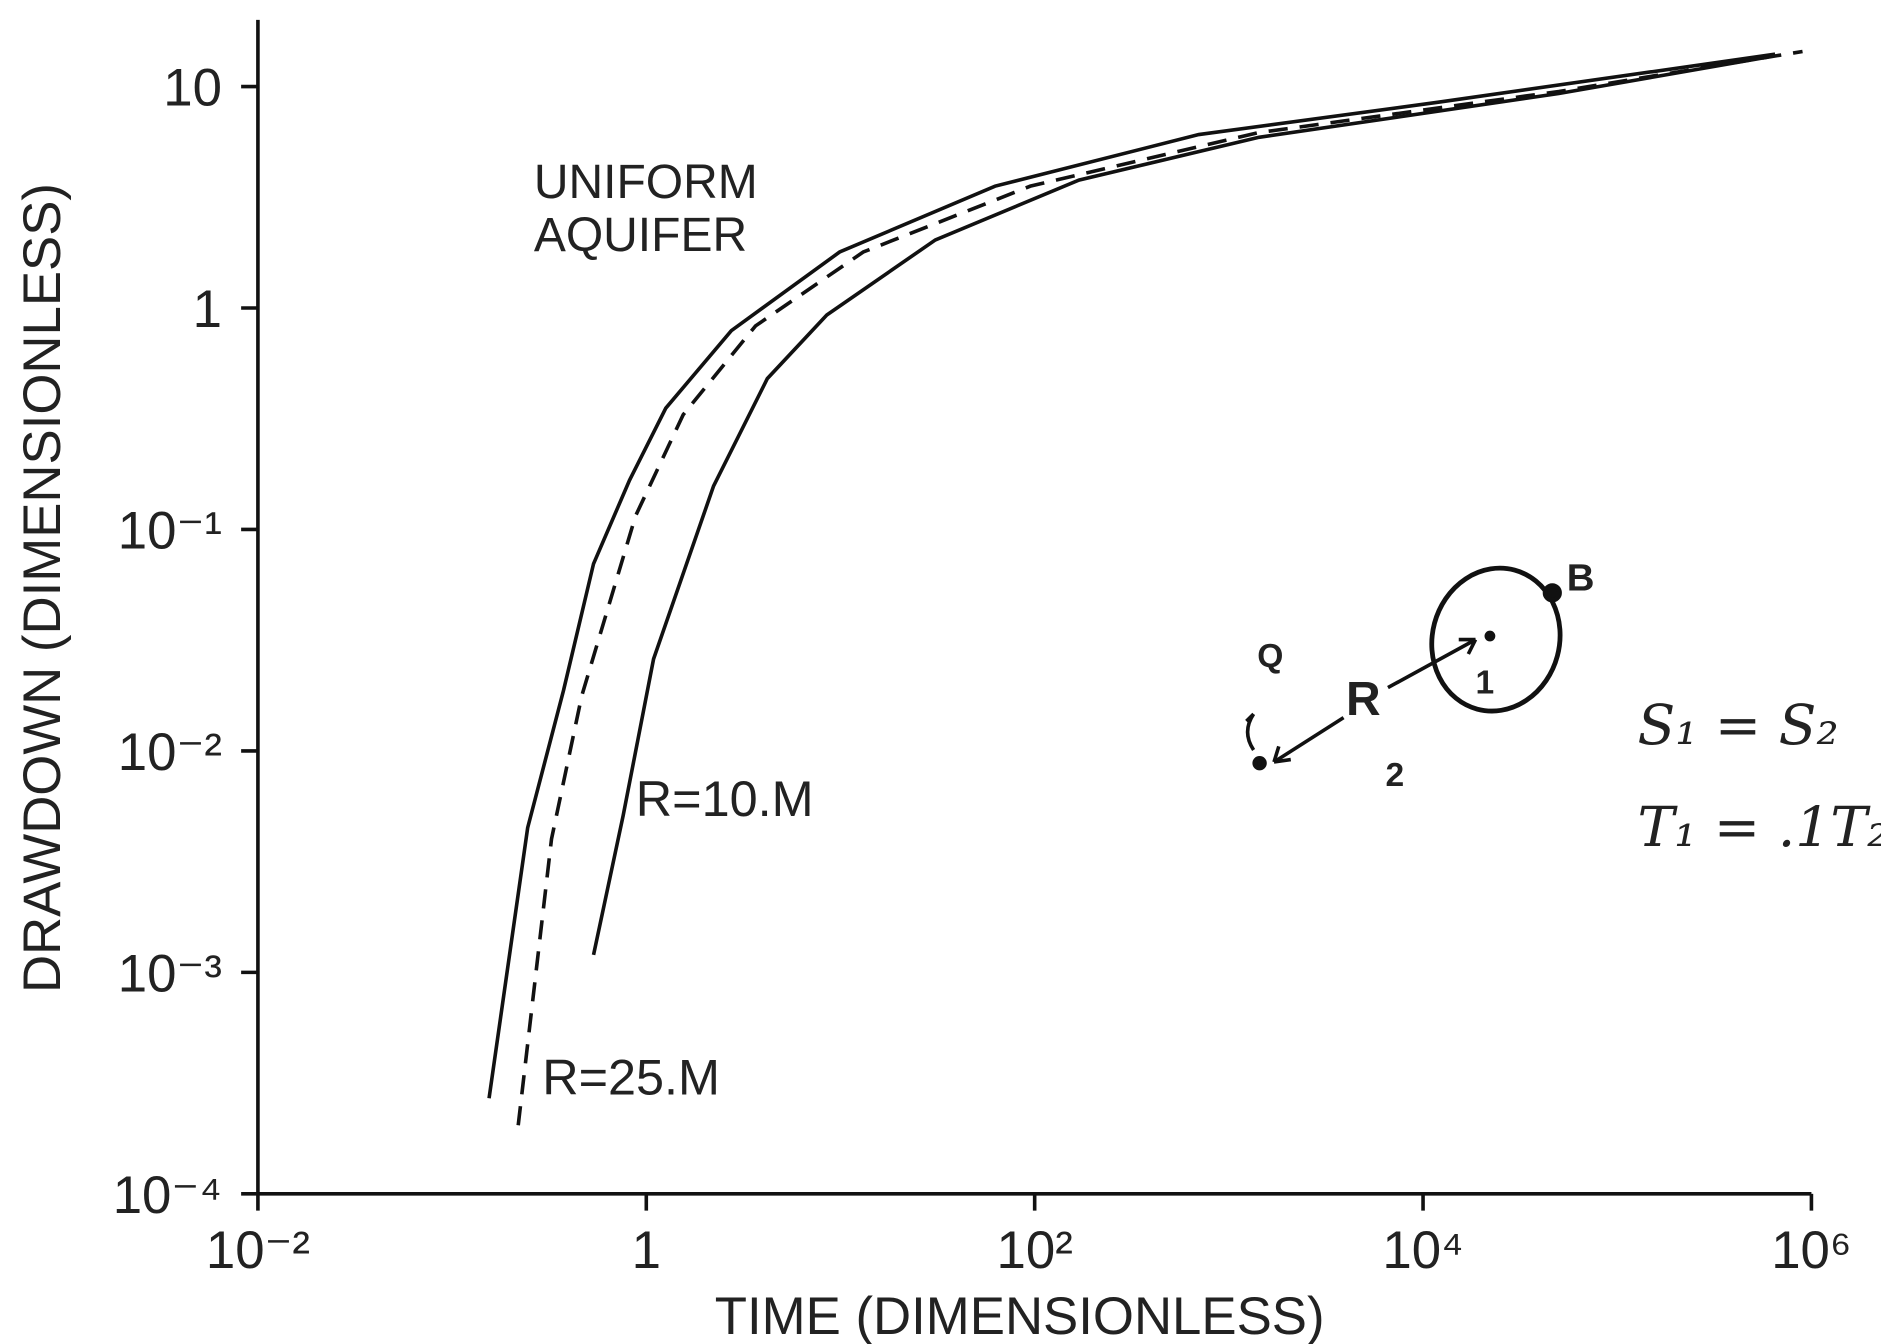 This screenshot has height=1344, width=1881. What do you see at coordinates (170, 531) in the screenshot?
I see `y-tick-label: 10⁻¹` at bounding box center [170, 531].